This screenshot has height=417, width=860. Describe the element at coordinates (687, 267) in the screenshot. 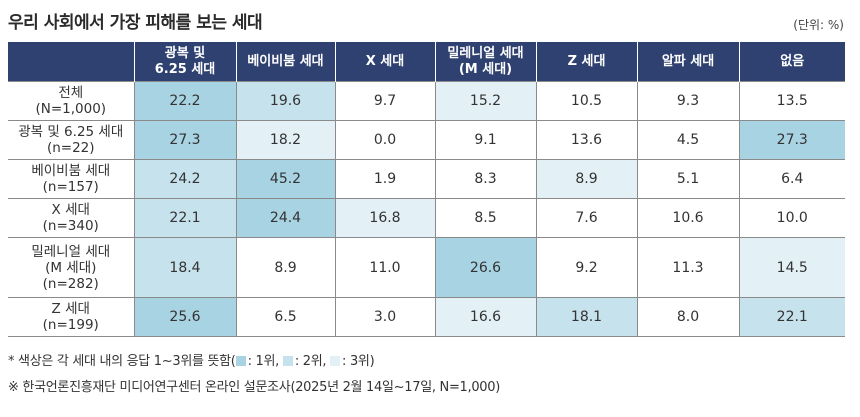

I see `table-cell: 11.3` at that location.